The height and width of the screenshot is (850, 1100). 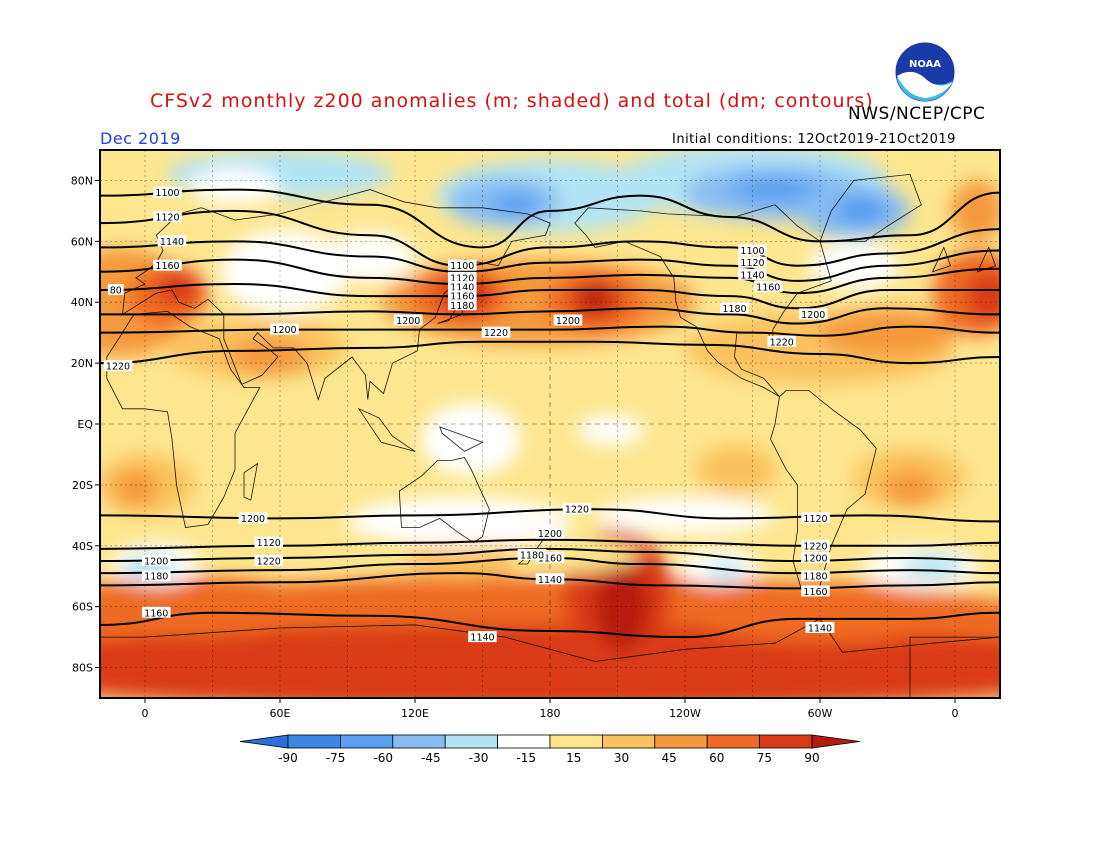 I want to click on colorbar-arrow-left, so click(x=264, y=741).